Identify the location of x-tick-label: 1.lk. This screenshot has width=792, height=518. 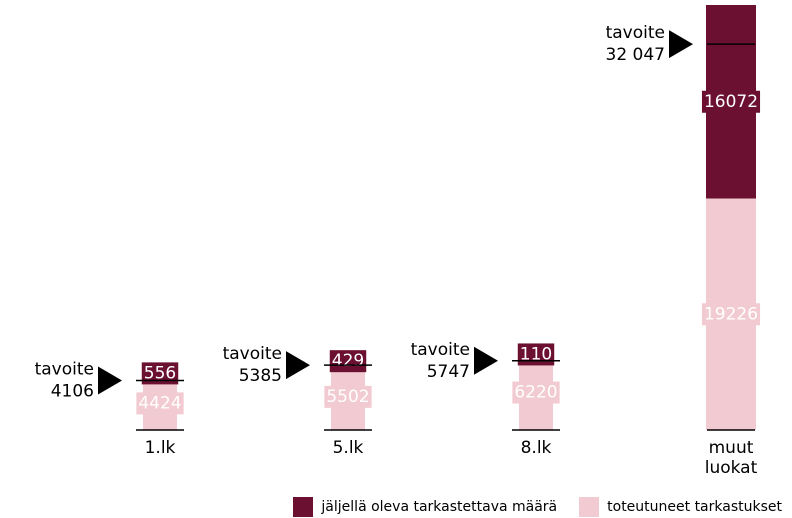
(160, 448).